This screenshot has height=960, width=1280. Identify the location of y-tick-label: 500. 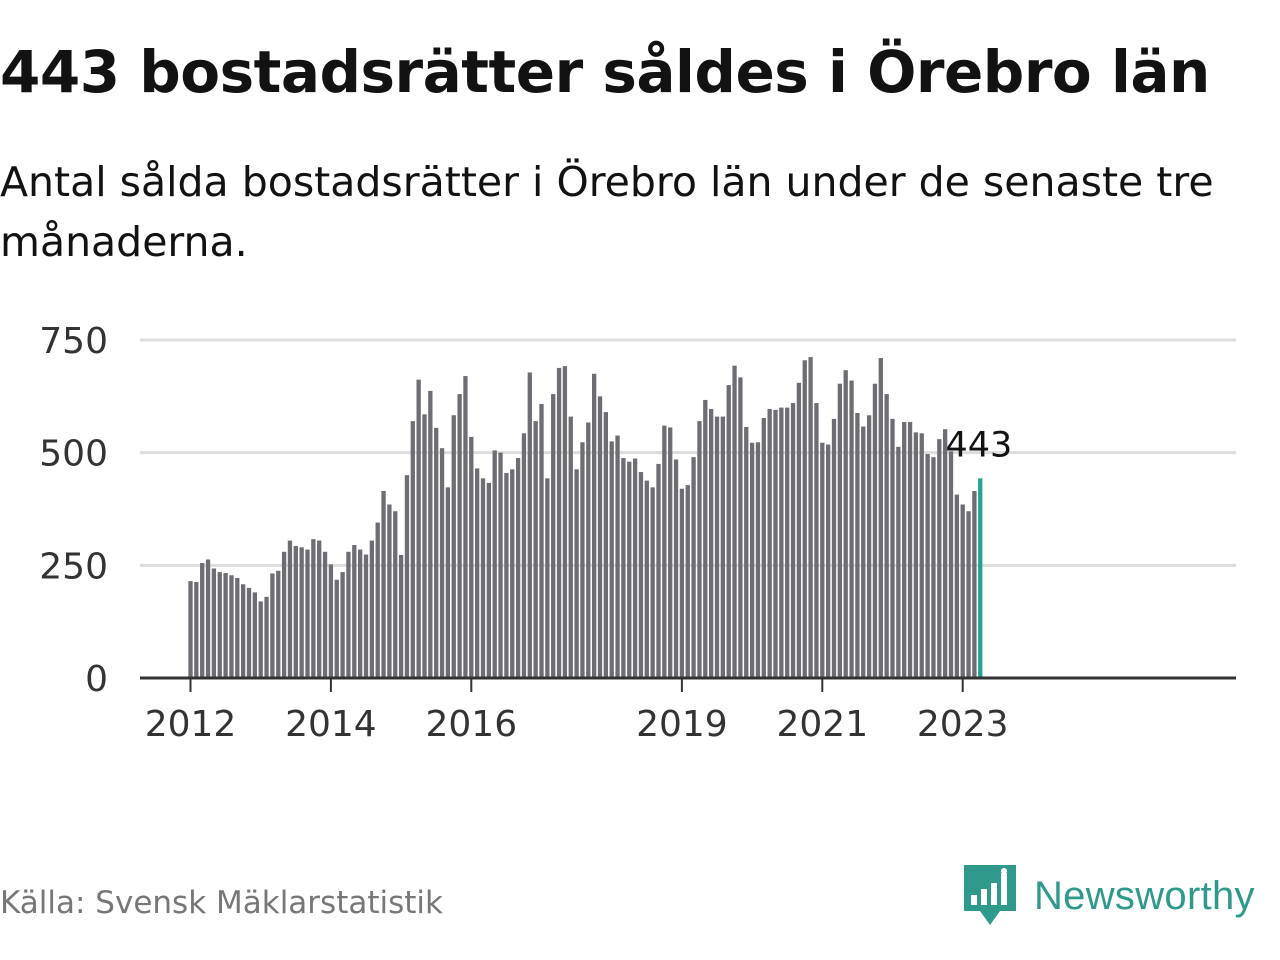
(73, 454).